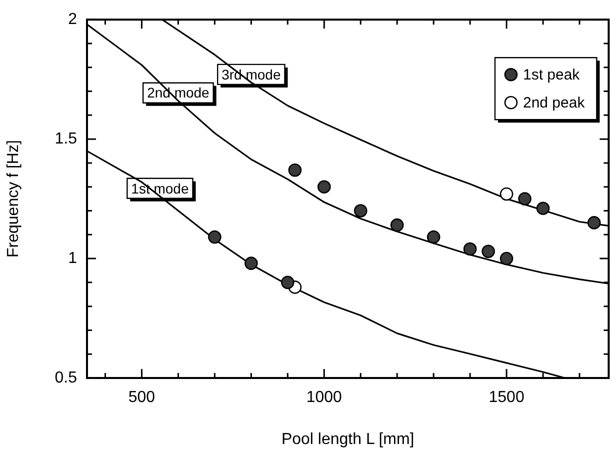  Describe the element at coordinates (324, 397) in the screenshot. I see `x-tick-label: 1000` at that location.